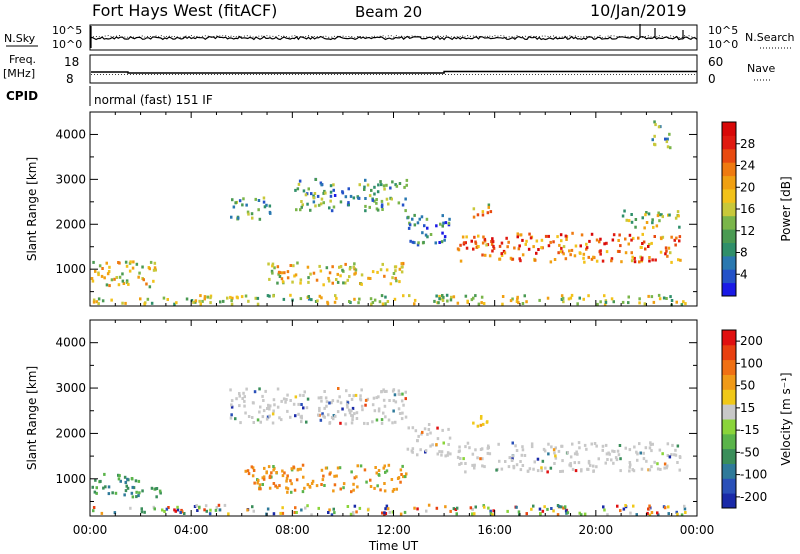 This screenshot has width=800, height=554. I want to click on freq-line, so click(394, 72).